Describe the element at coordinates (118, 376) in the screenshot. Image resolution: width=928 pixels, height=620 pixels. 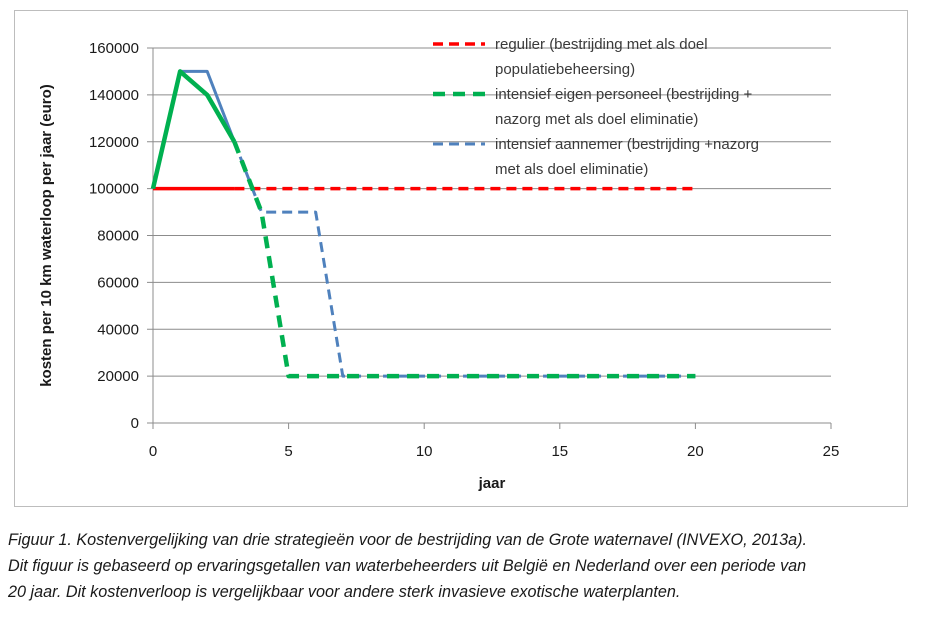
I see `y-tick-label: 20000` at that location.